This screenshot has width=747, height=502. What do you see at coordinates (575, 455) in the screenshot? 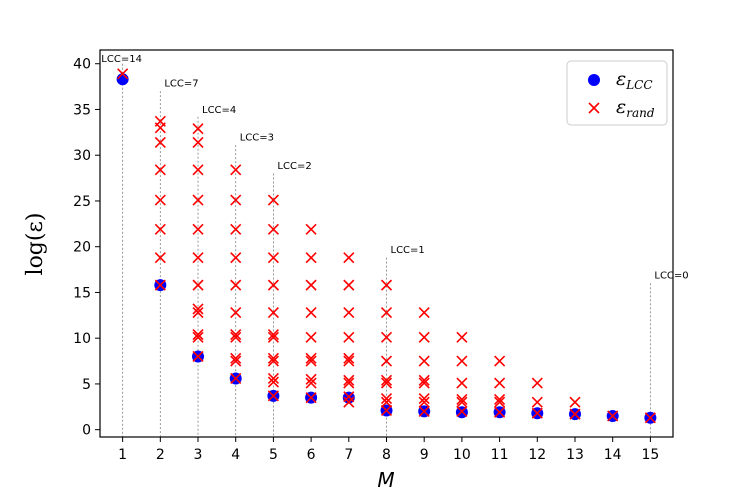
I see `x-tick-label: 13` at bounding box center [575, 455].